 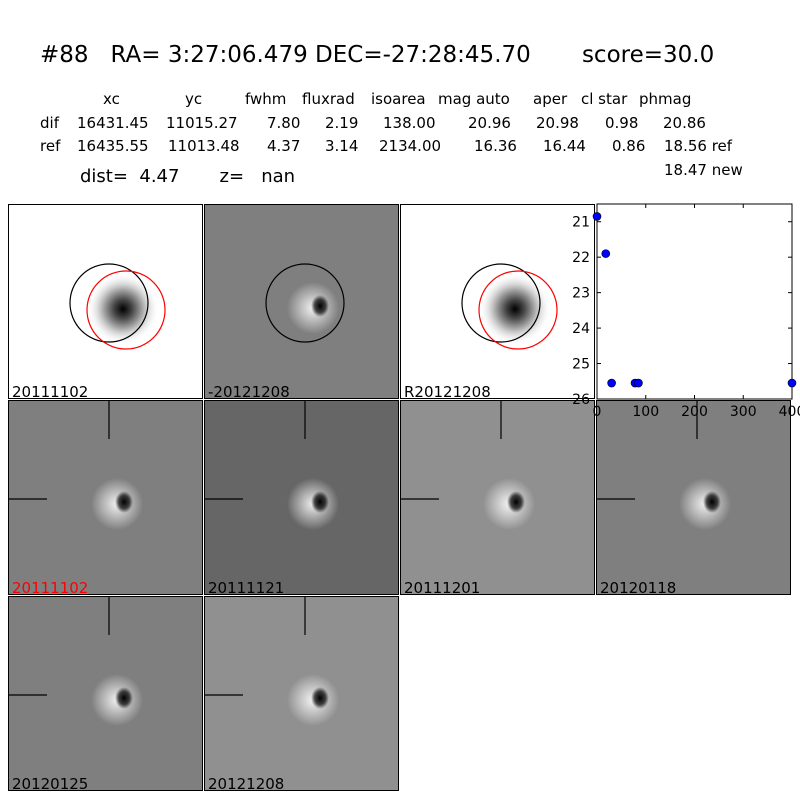 What do you see at coordinates (442, 587) in the screenshot?
I see `stamp-date-label: 20111201` at bounding box center [442, 587].